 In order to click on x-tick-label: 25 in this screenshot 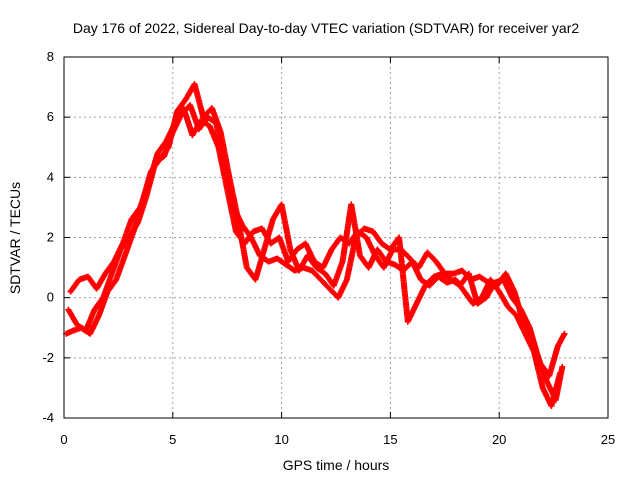, I will do `click(608, 439)`.